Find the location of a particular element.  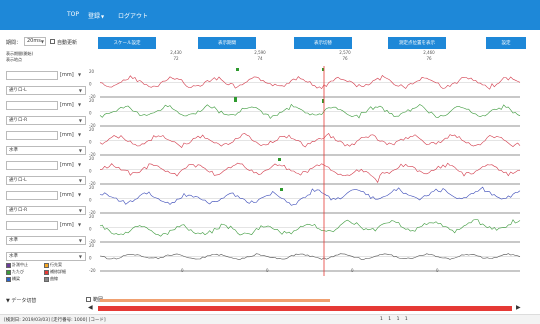

legend: 計測中止 行先案 たたび 補修詳細 橋梁 曲線 is located at coordinates (45, 279).